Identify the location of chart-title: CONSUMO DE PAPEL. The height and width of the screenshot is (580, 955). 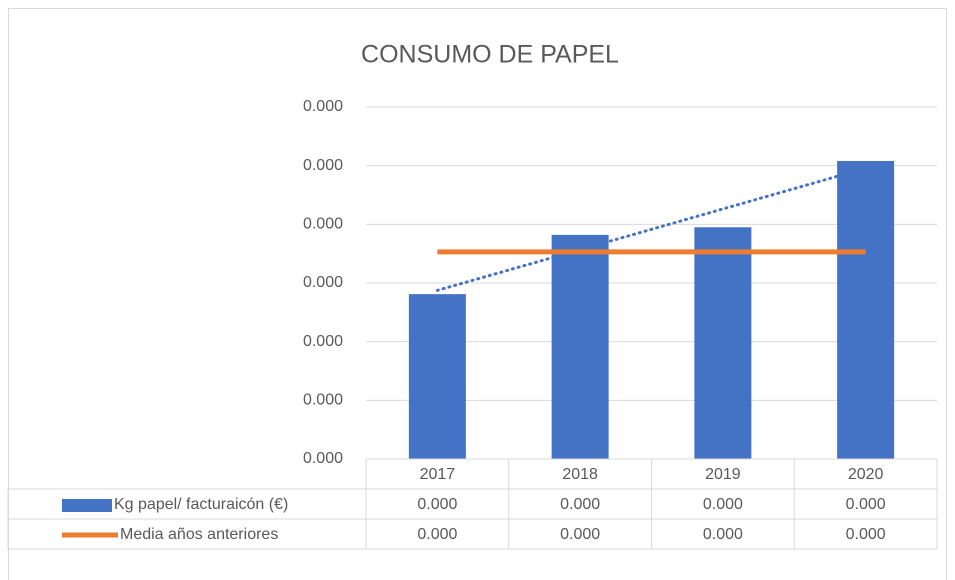
(490, 55).